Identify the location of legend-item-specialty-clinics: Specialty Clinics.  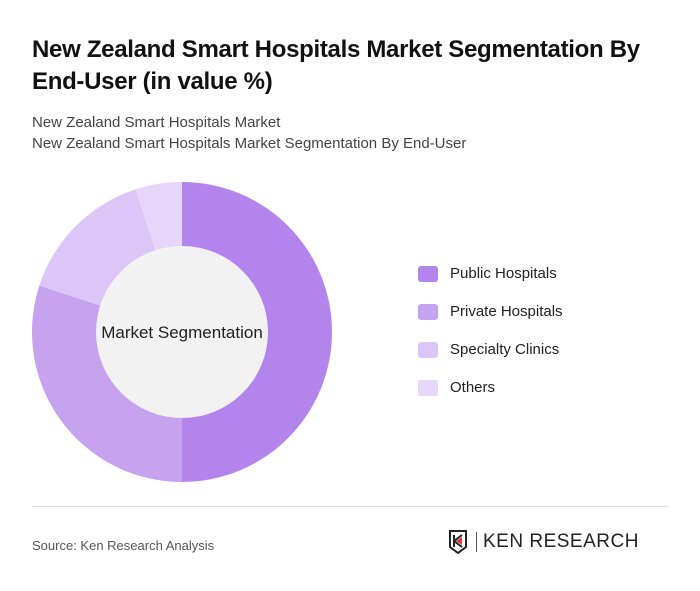
(490, 349).